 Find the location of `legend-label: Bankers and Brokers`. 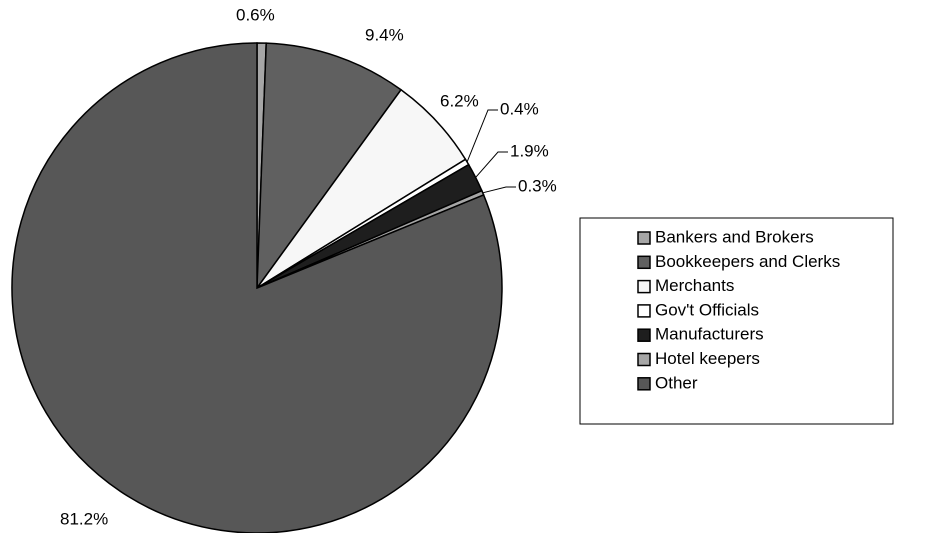

legend-label: Bankers and Brokers is located at coordinates (734, 236).